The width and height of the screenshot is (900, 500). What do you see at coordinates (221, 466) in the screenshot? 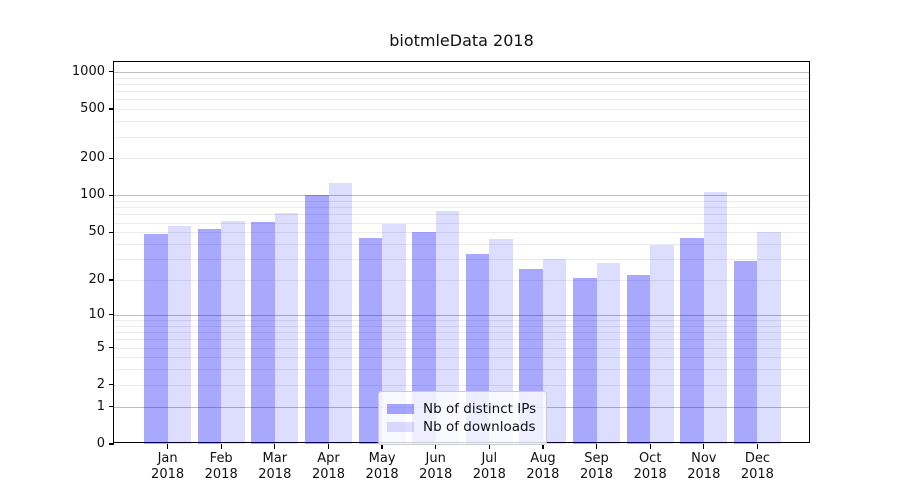
I see `x-tick-label: Feb 2018` at bounding box center [221, 466].